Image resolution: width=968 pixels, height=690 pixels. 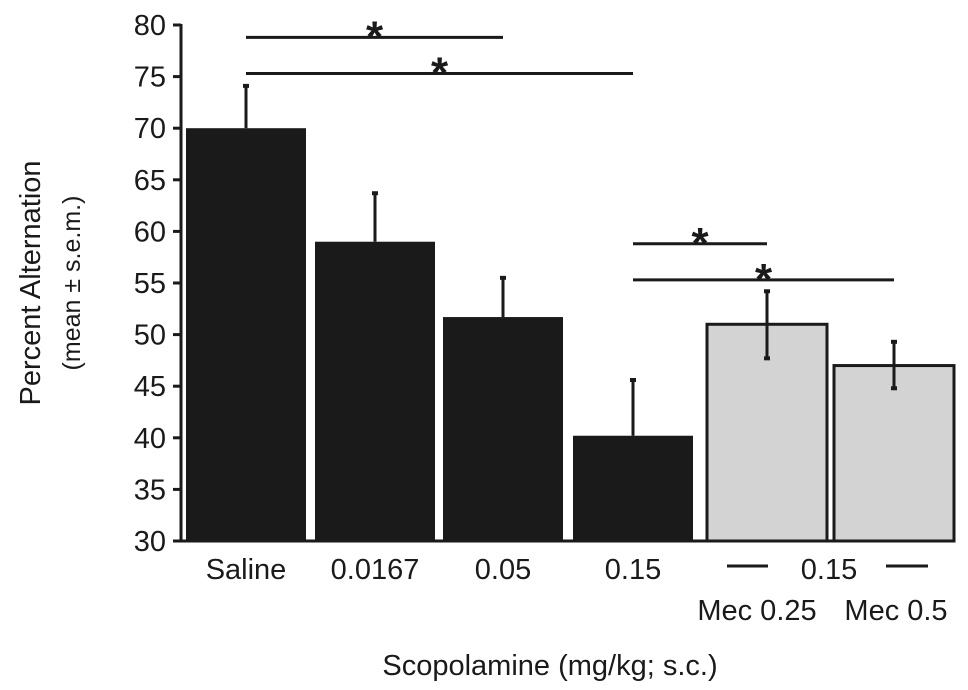 I want to click on x-tick-label: Saline, so click(x=246, y=570).